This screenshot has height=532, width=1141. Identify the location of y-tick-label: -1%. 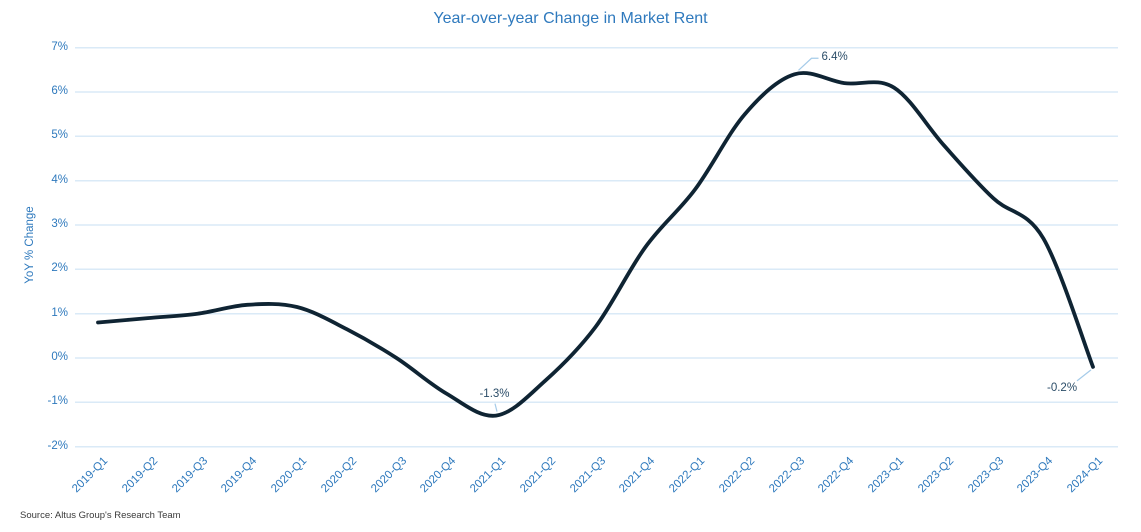
(57, 401).